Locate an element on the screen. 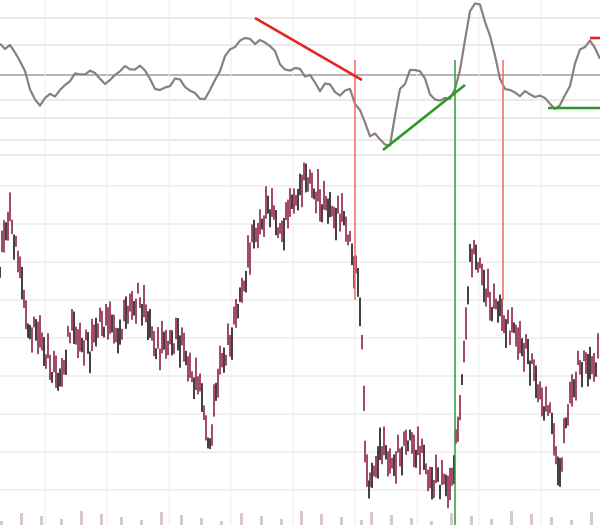  volume-bars is located at coordinates (296, 518).